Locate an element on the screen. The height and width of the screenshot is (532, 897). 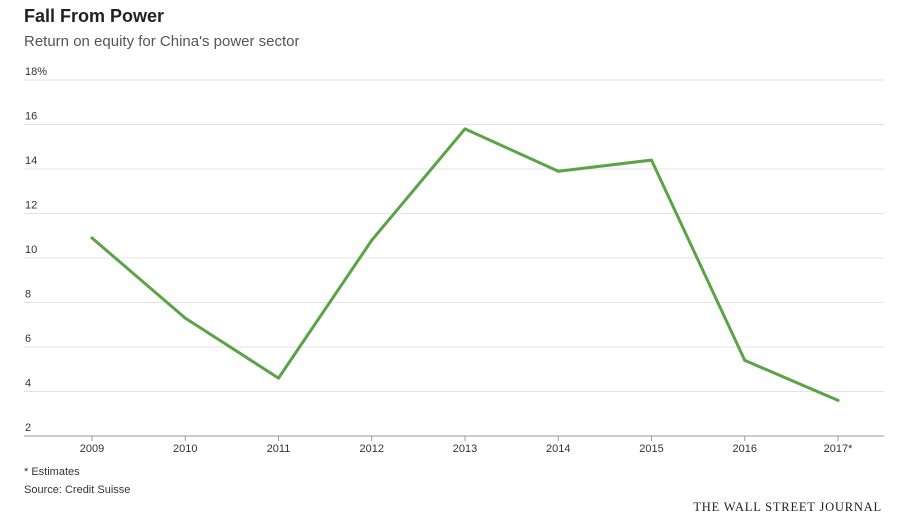
x-tick-label: 2010 is located at coordinates (185, 449).